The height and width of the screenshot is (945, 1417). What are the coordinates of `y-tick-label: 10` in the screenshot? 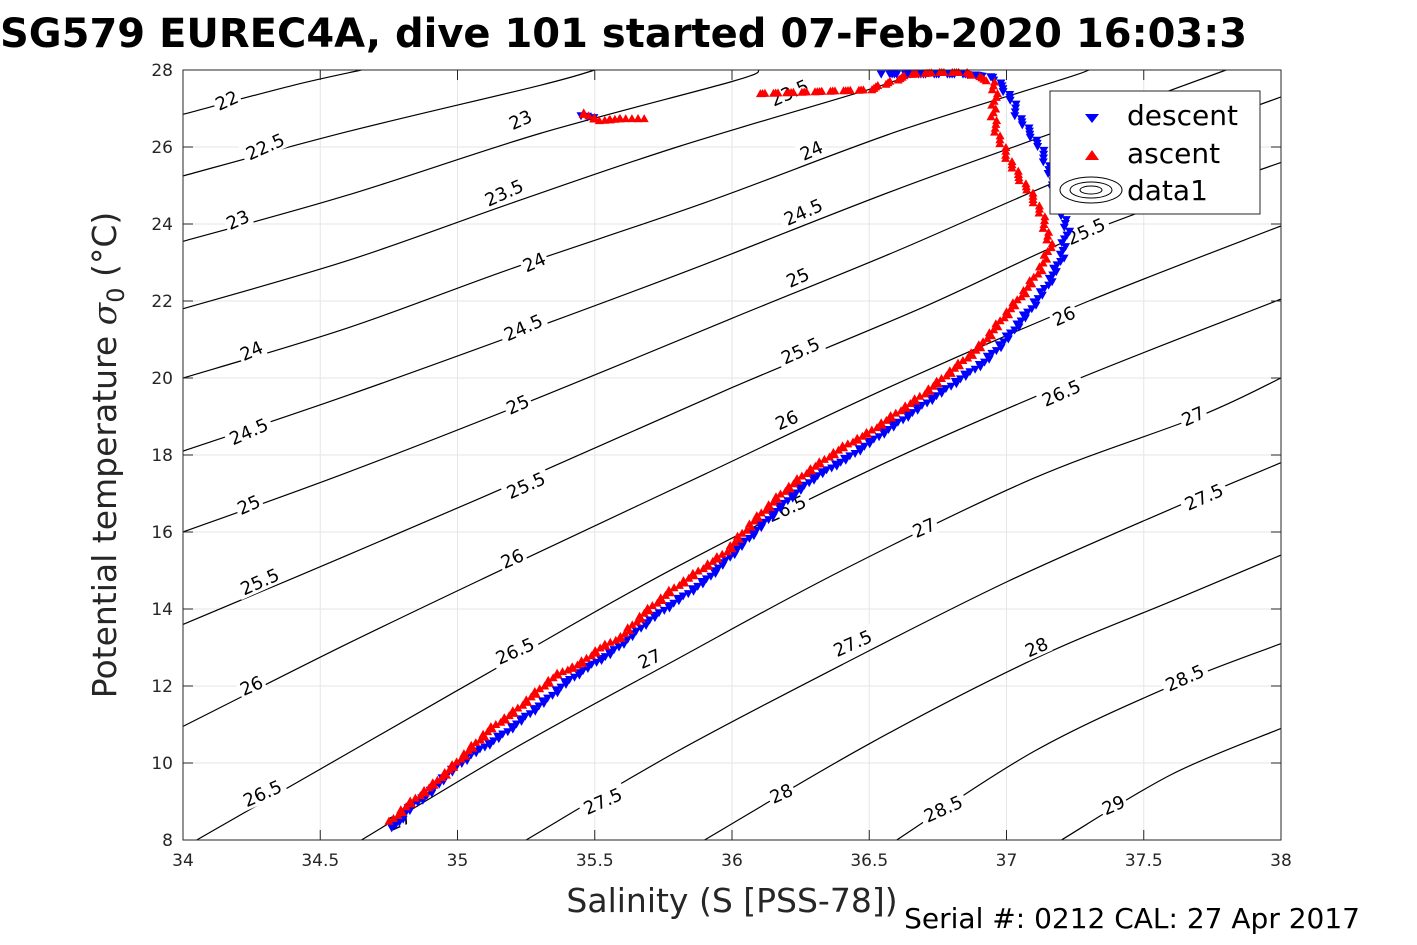 It's located at (162, 764).